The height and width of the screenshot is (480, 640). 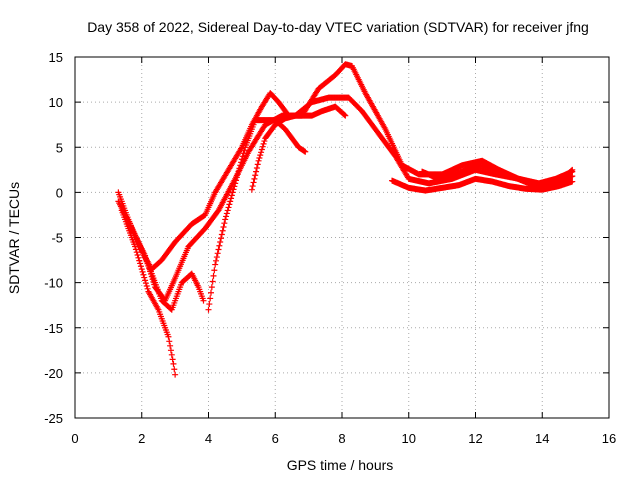 I want to click on y-tick-label: 15, so click(x=56, y=57).